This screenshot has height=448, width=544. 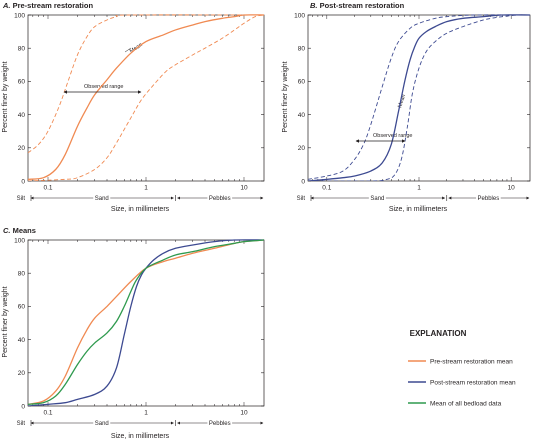 What do you see at coordinates (21, 424) in the screenshot?
I see `panel-c-class-silt: Silt` at bounding box center [21, 424].